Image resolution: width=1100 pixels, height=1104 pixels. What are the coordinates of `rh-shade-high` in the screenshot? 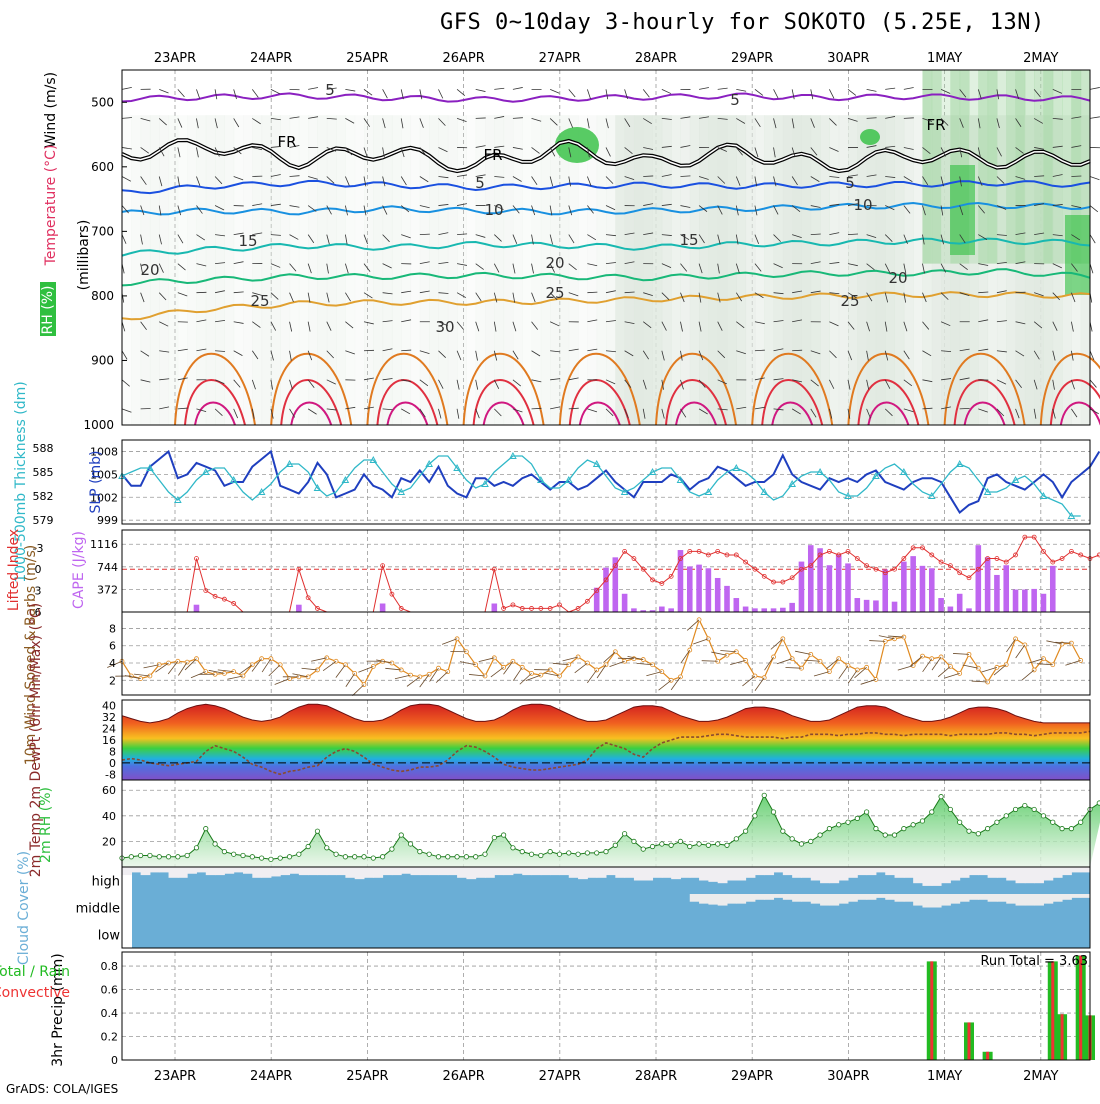 It's located at (937, 167).